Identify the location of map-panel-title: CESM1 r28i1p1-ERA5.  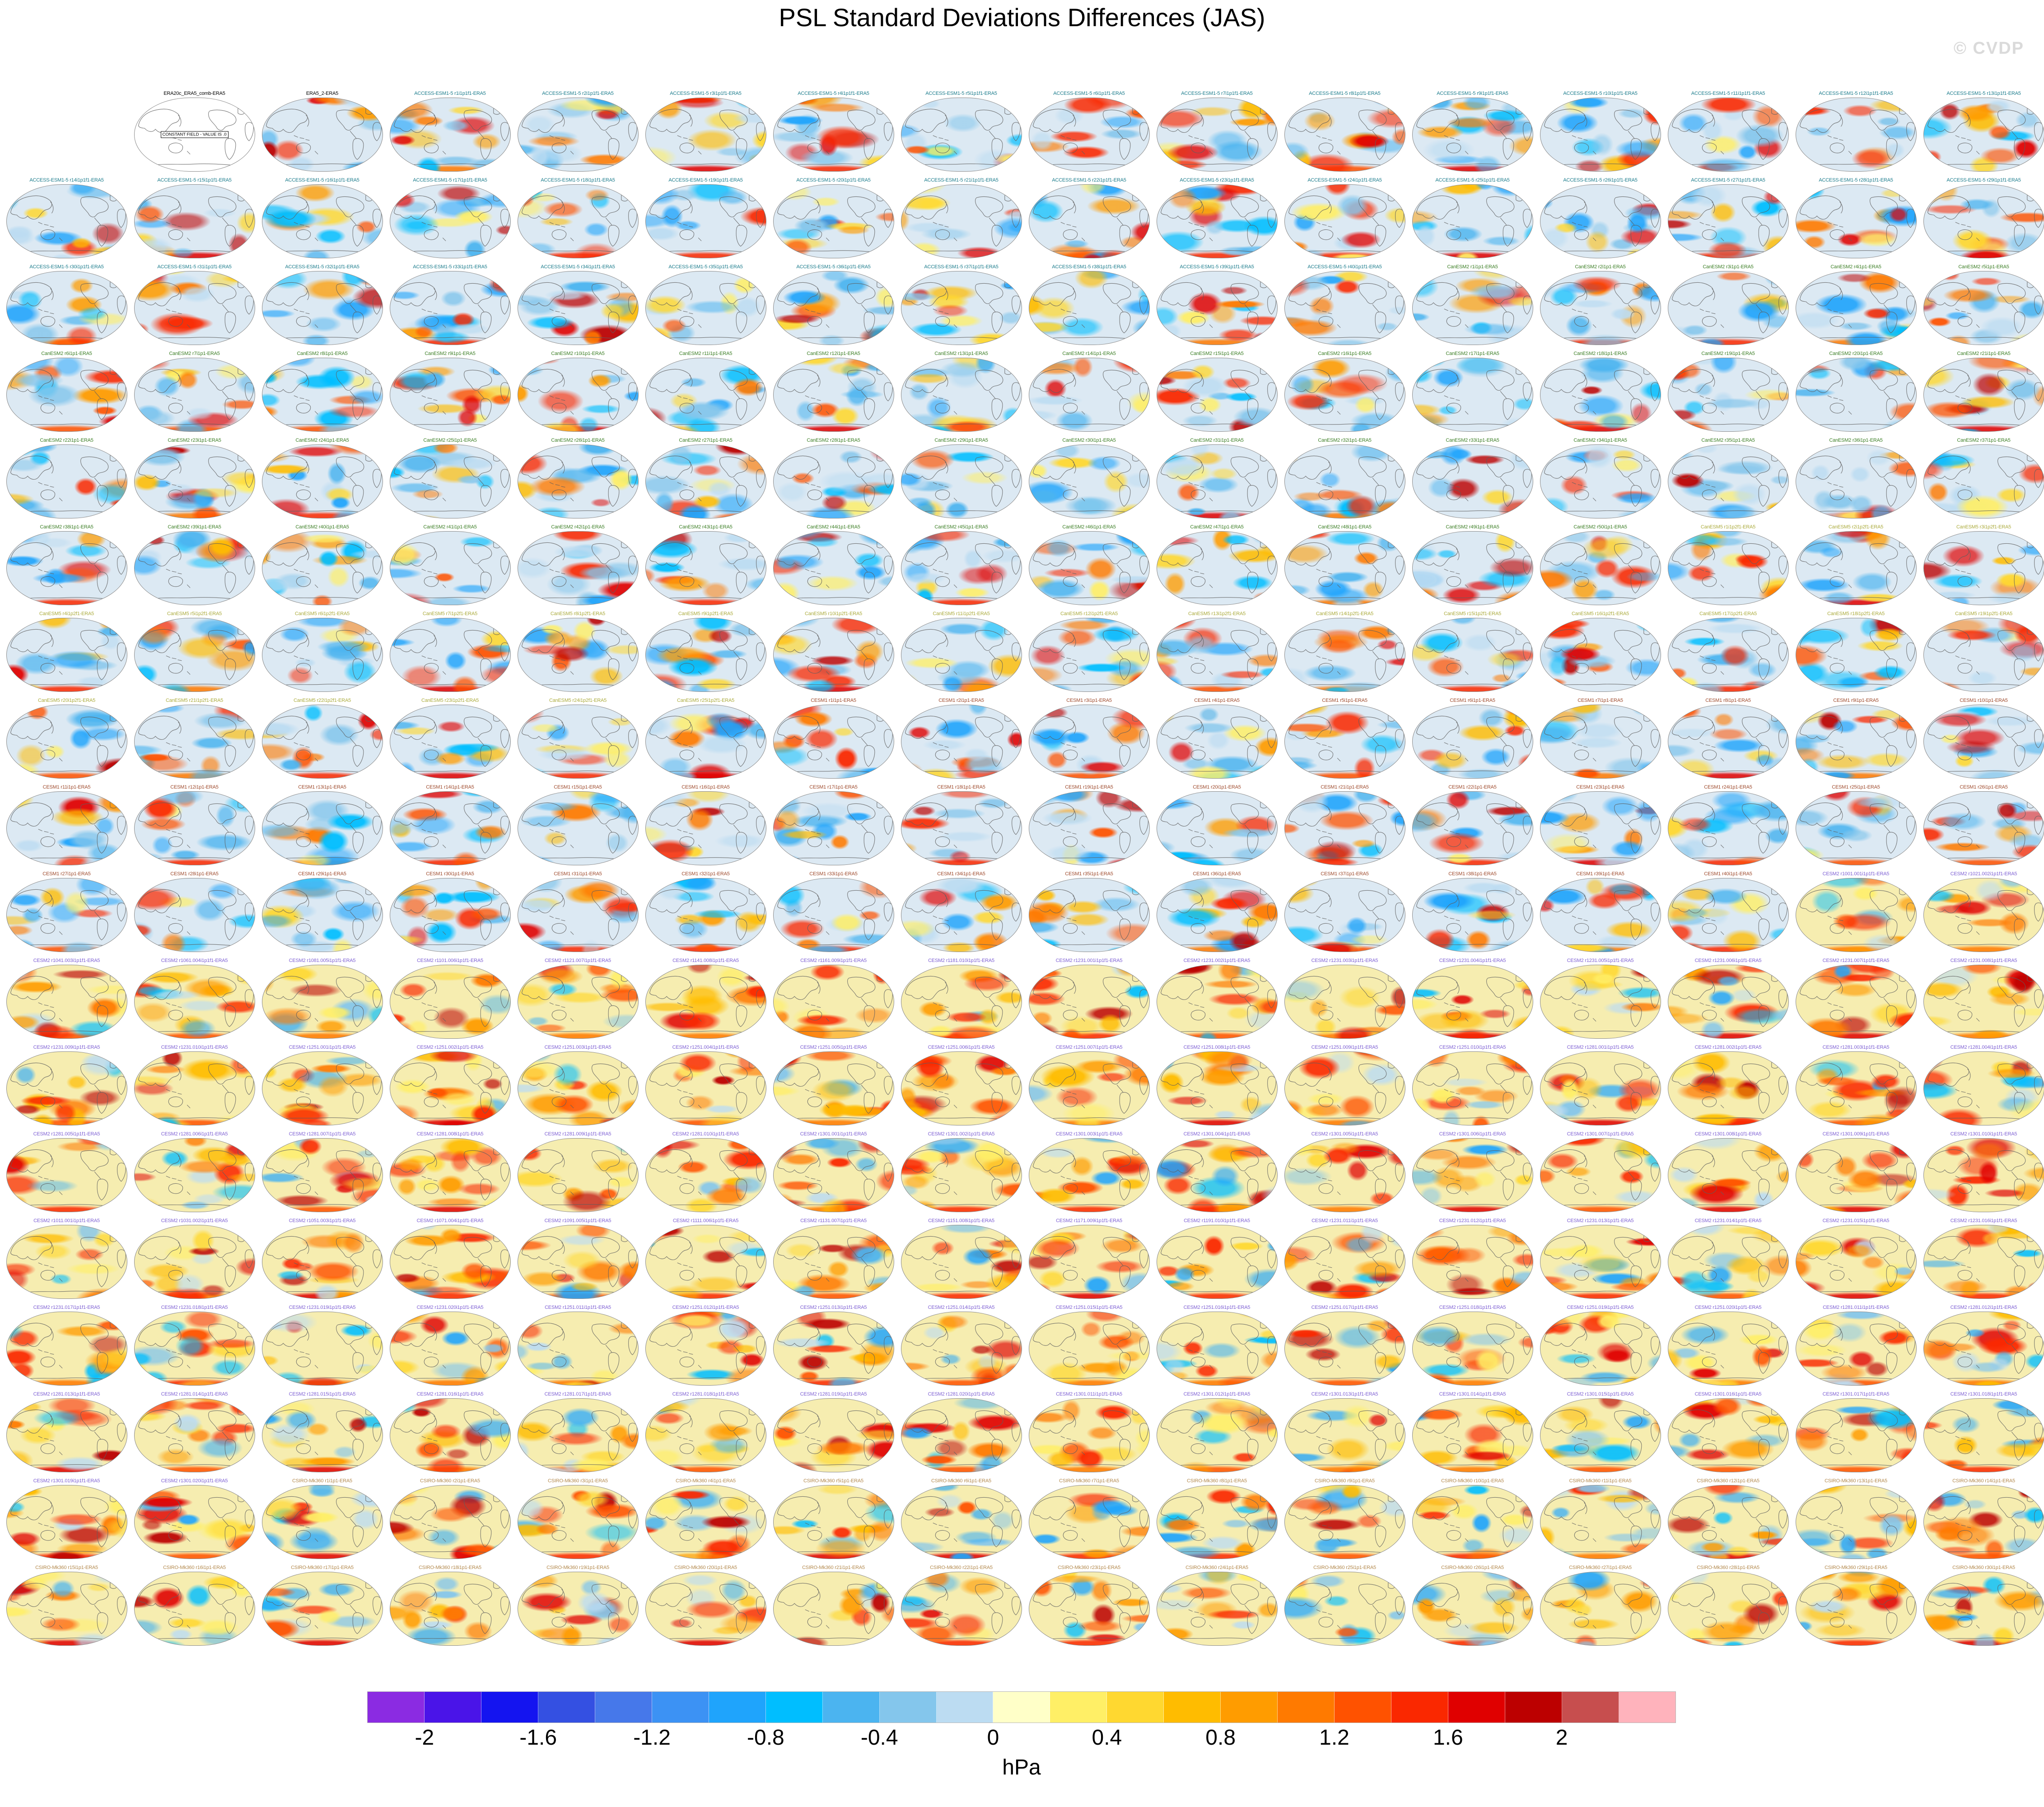
(194, 874).